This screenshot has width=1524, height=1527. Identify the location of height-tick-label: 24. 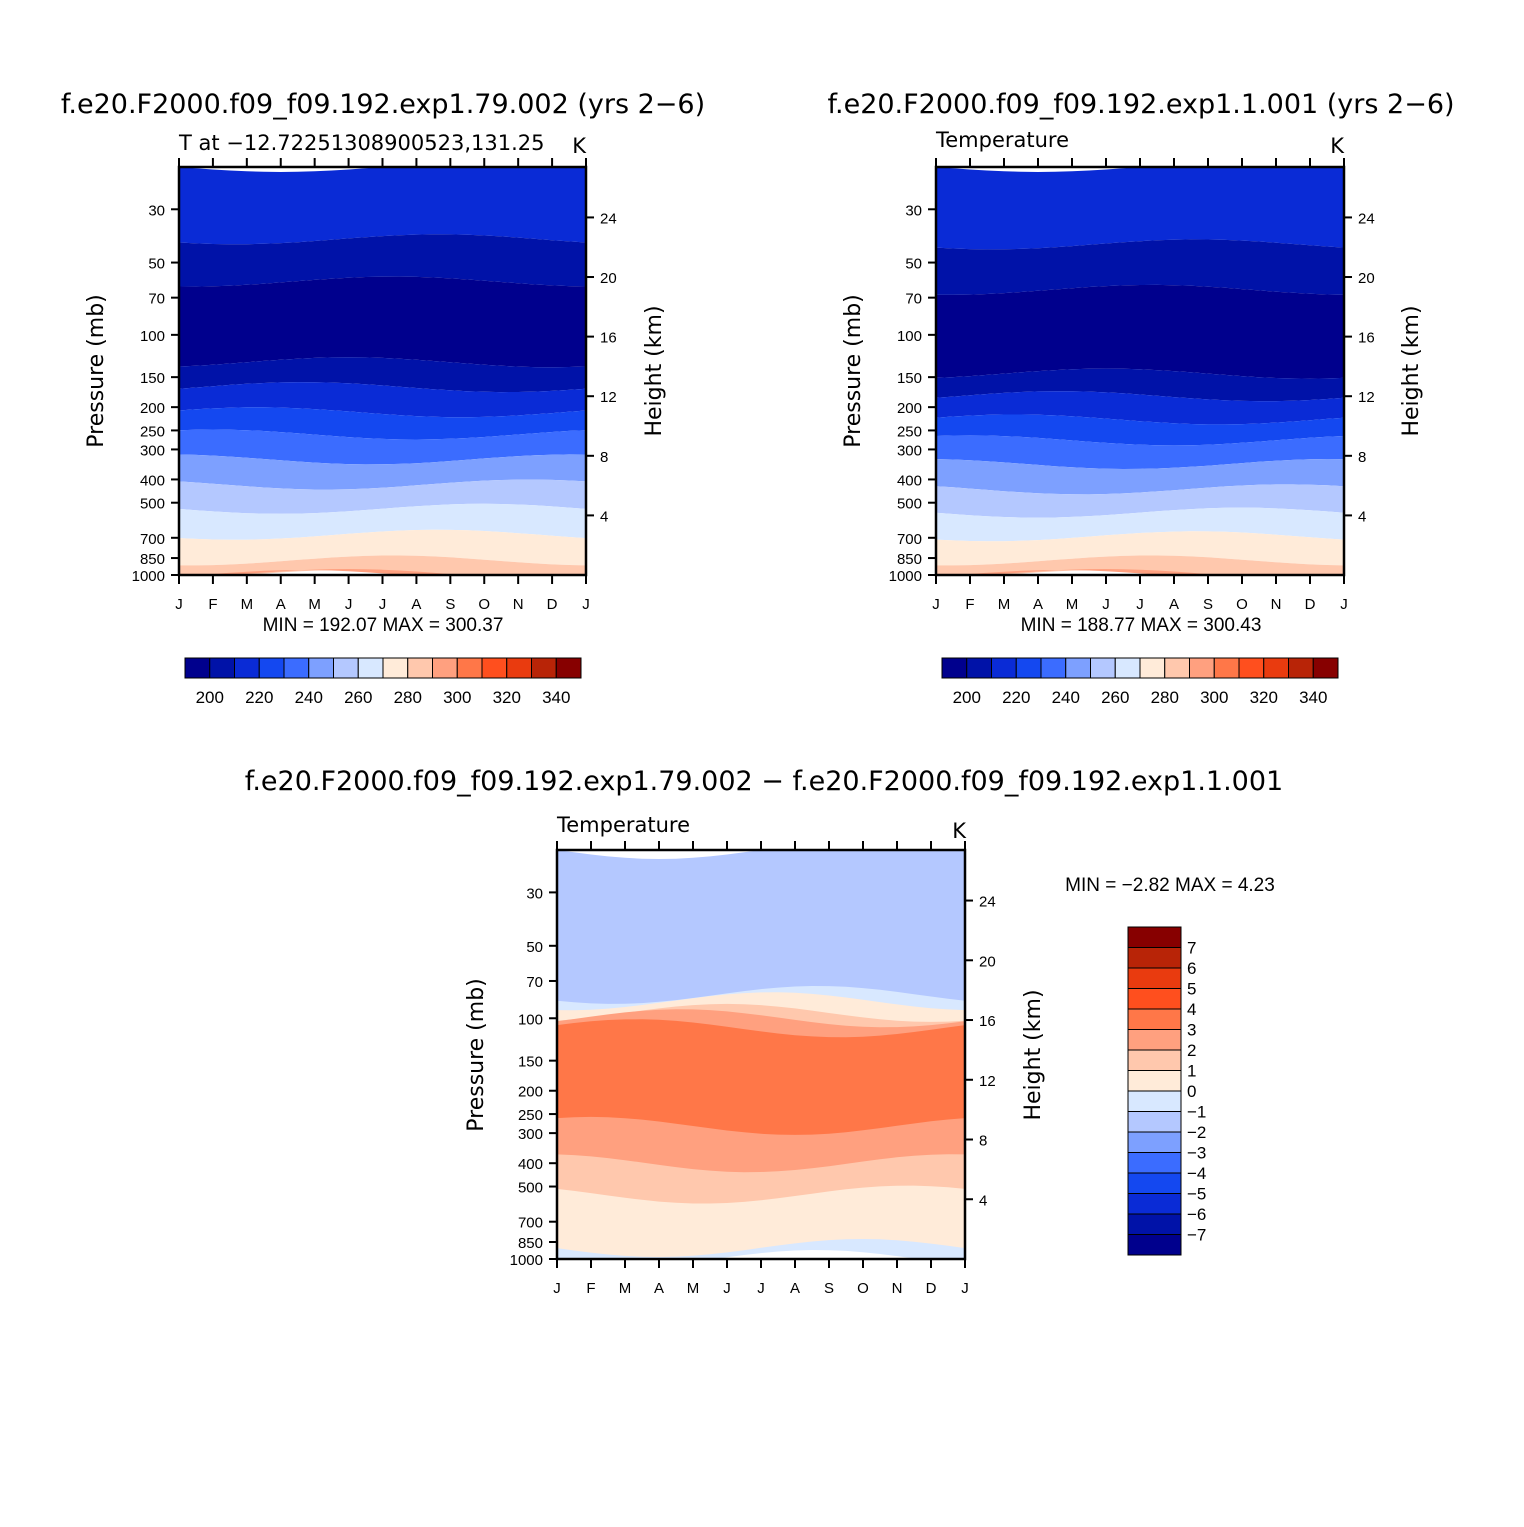
(987, 902).